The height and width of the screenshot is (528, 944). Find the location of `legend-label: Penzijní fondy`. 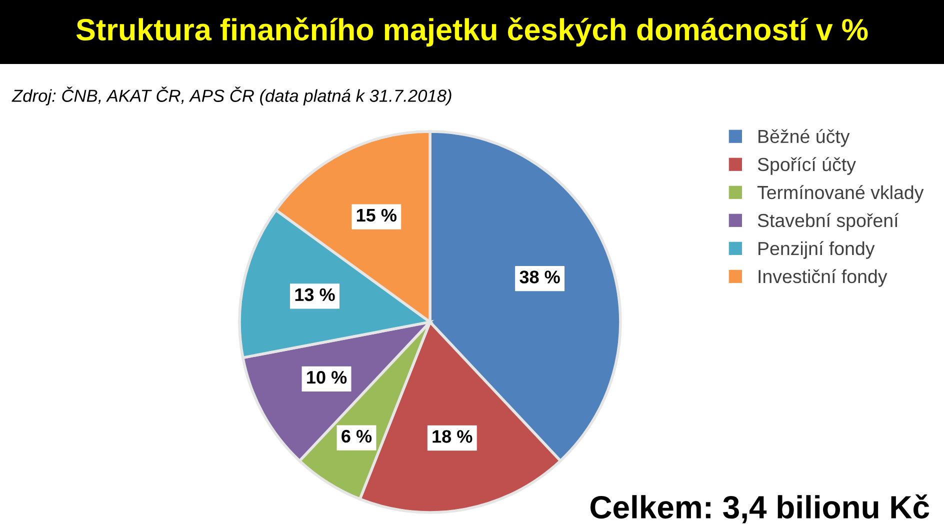

legend-label: Penzijní fondy is located at coordinates (816, 250).